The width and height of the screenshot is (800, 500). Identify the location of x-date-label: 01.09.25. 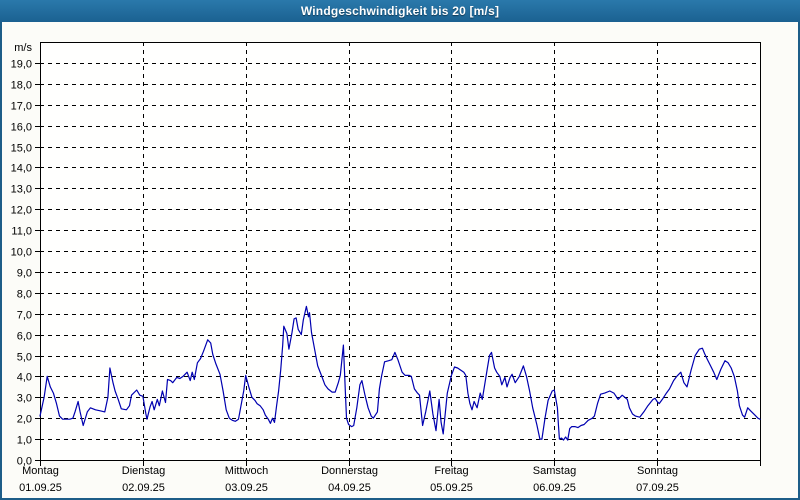
(40, 488).